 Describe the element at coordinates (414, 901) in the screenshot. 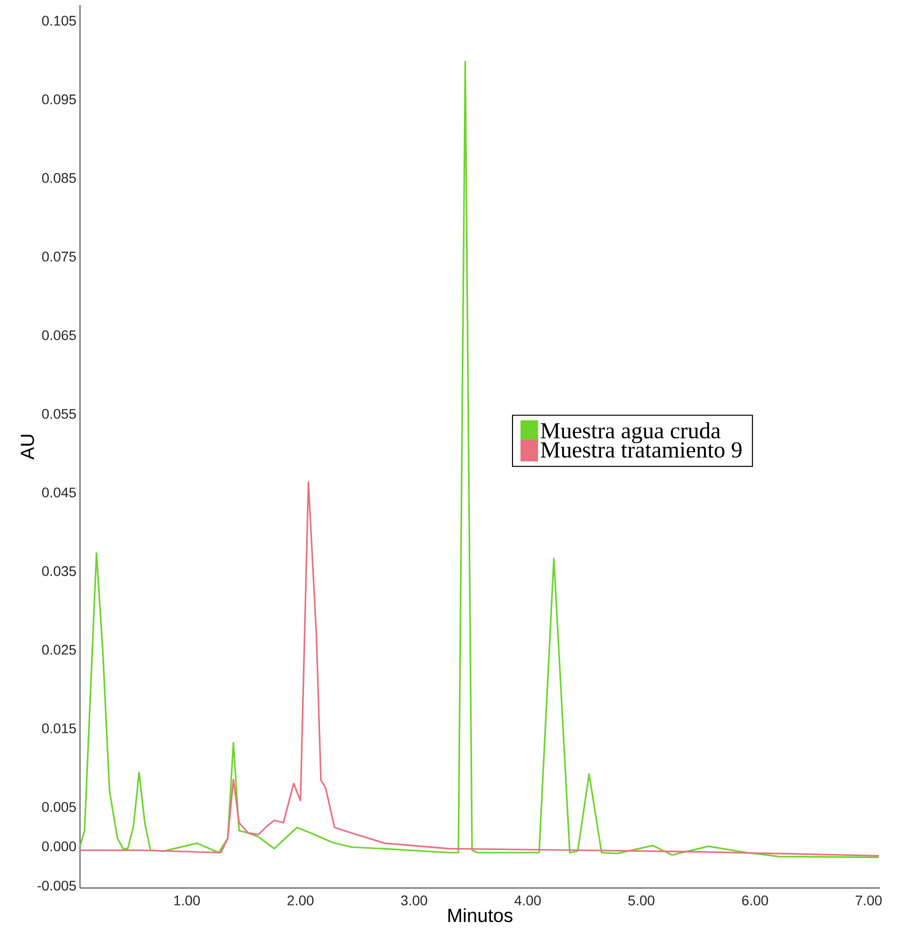

I see `x-tick-label: 3.00` at that location.